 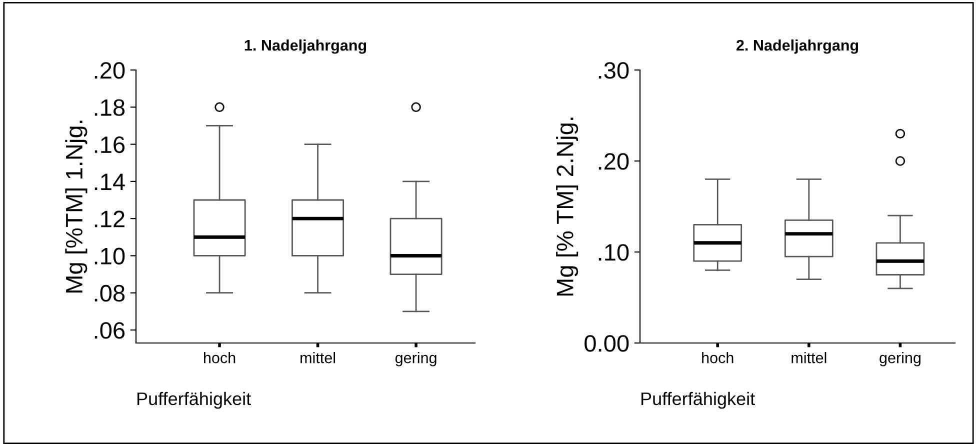 What do you see at coordinates (109, 182) in the screenshot?
I see `y-tick-label: .14` at bounding box center [109, 182].